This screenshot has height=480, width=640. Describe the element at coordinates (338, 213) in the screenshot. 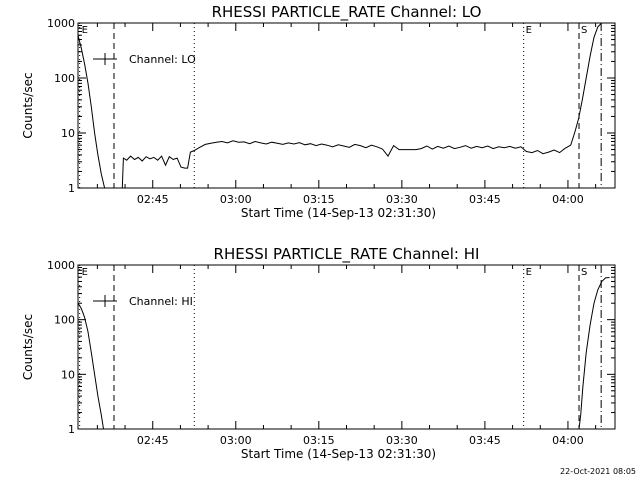

I see `p1-x-axis-label: Start Time (14-Sep-13 02:31:30)` at that location.